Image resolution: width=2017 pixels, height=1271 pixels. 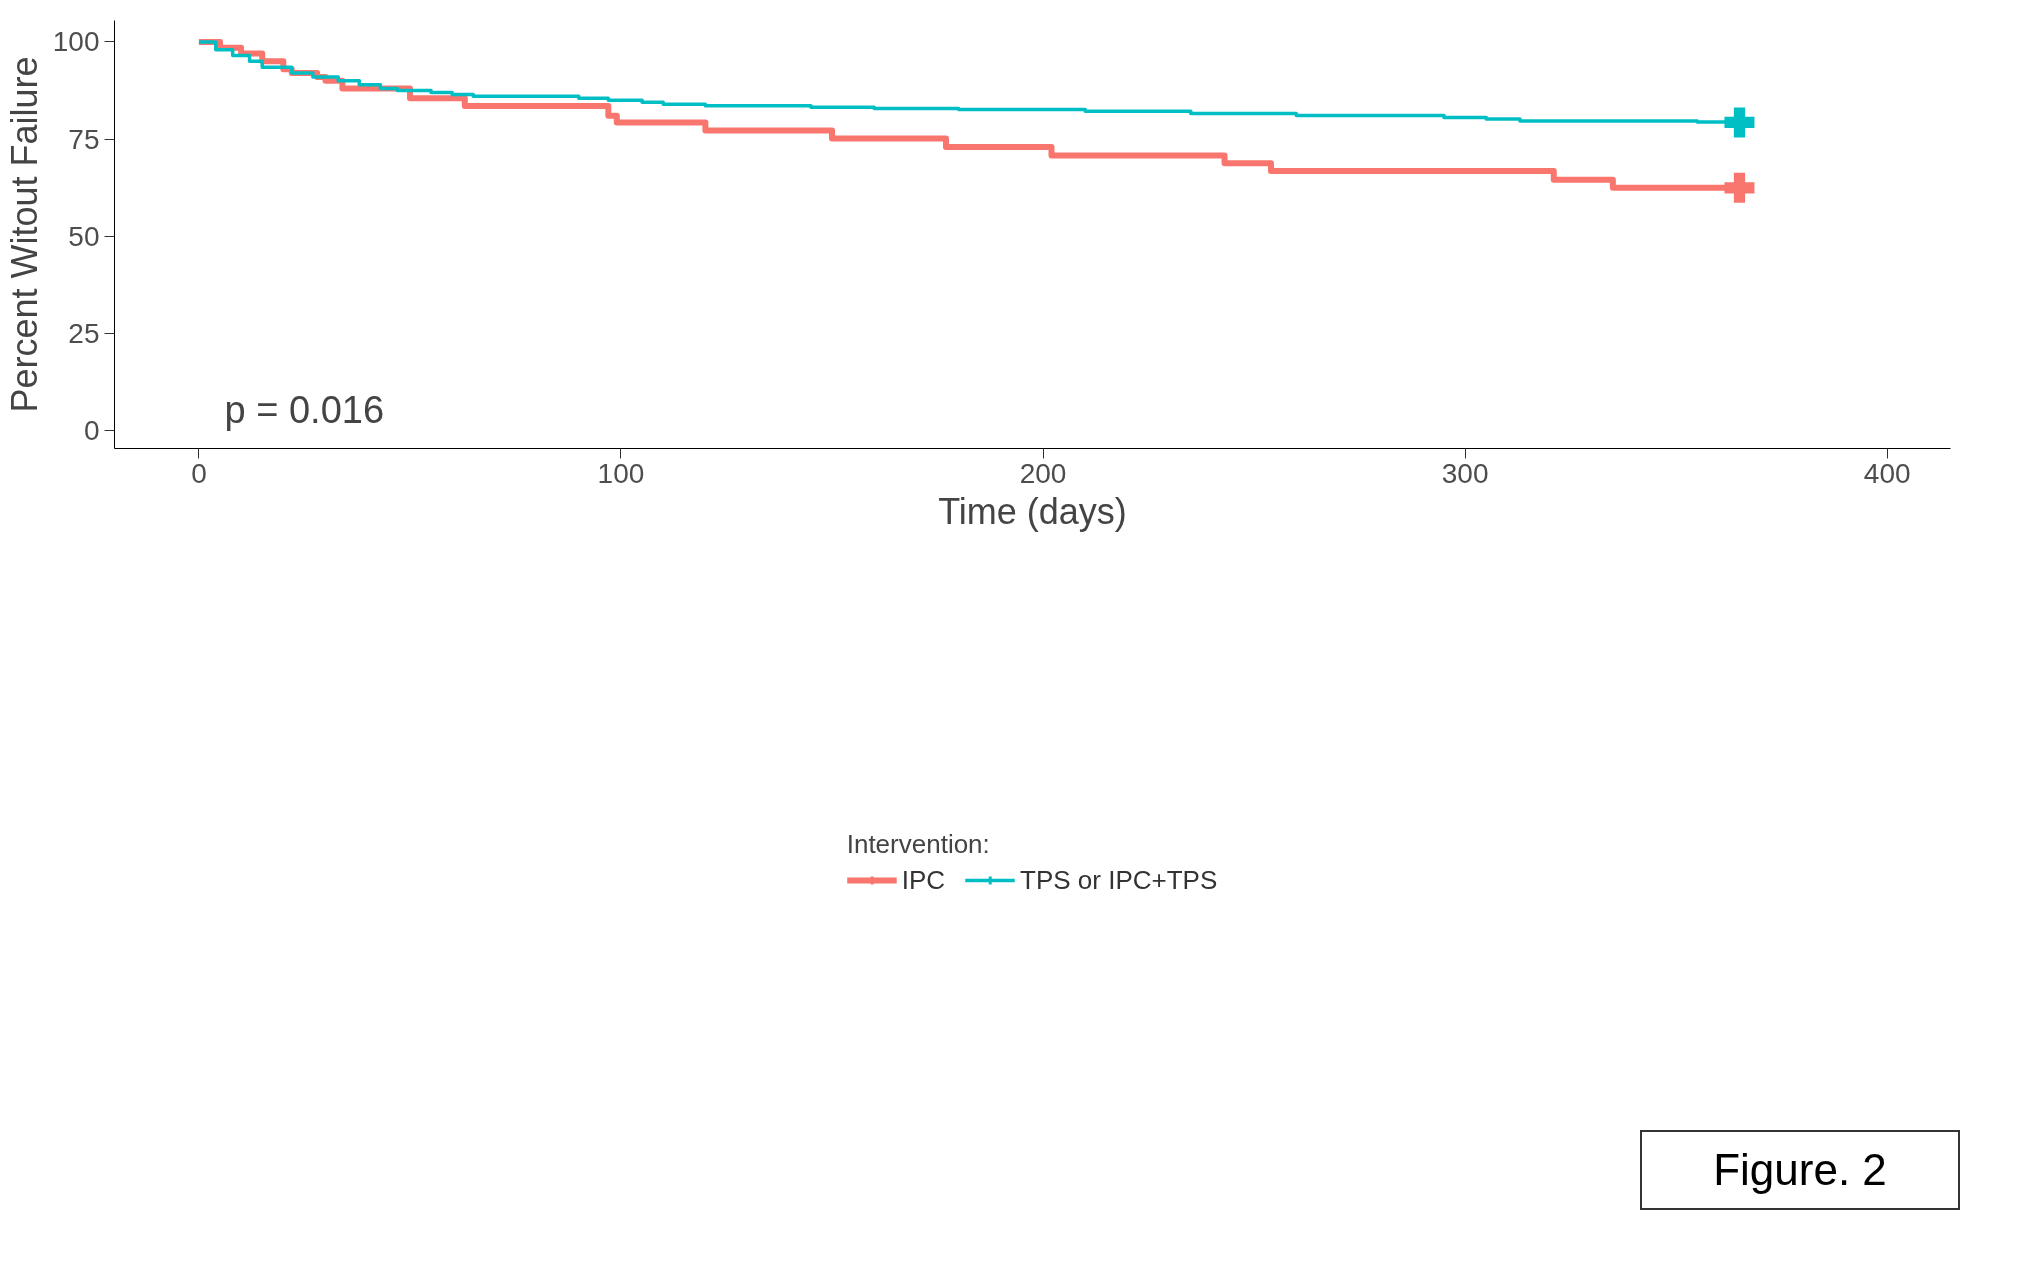 What do you see at coordinates (1032, 511) in the screenshot?
I see `x-axis-title: Time (days)` at bounding box center [1032, 511].